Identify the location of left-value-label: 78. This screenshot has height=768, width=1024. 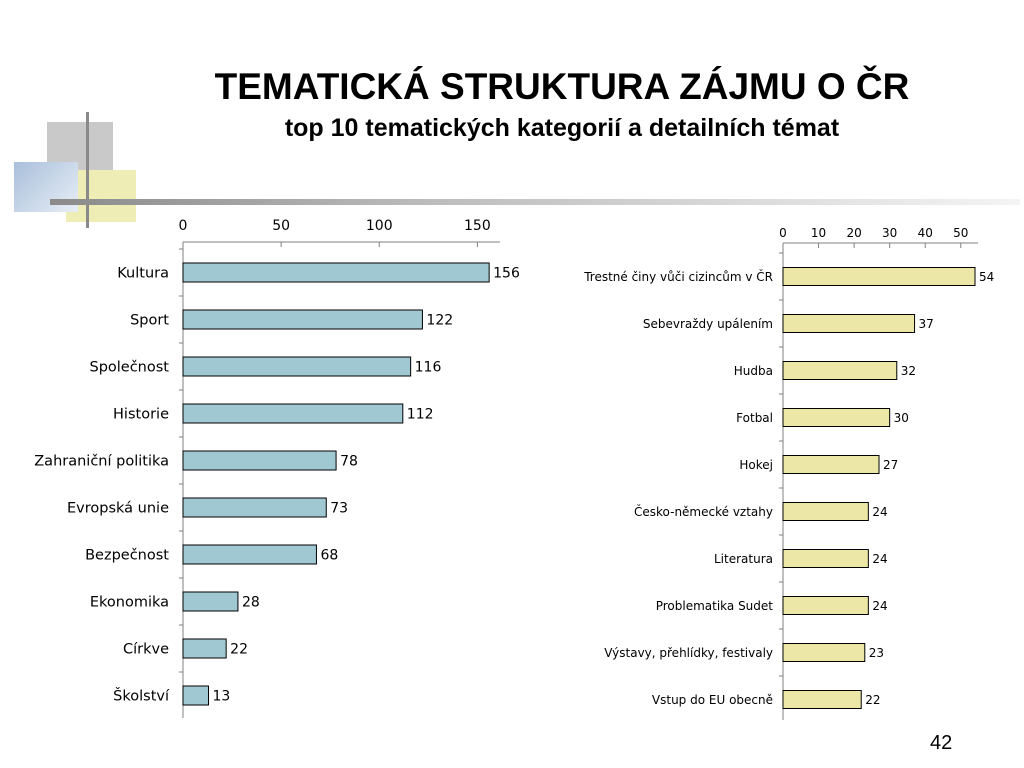
(349, 462).